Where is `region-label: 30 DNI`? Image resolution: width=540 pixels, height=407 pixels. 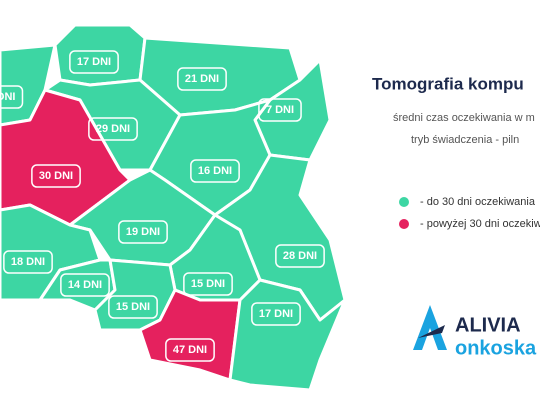
region-label: 30 DNI is located at coordinates (56, 176).